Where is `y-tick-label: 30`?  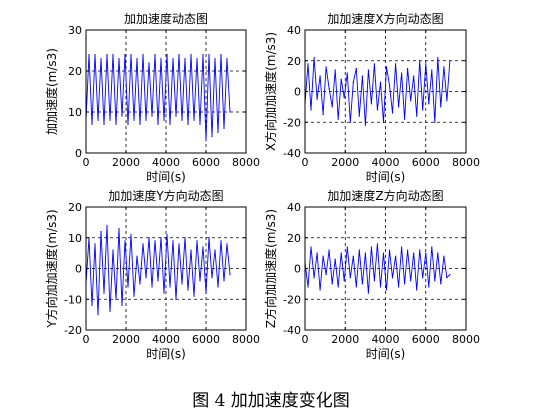 y-tick-label: 30 is located at coordinates (75, 30).